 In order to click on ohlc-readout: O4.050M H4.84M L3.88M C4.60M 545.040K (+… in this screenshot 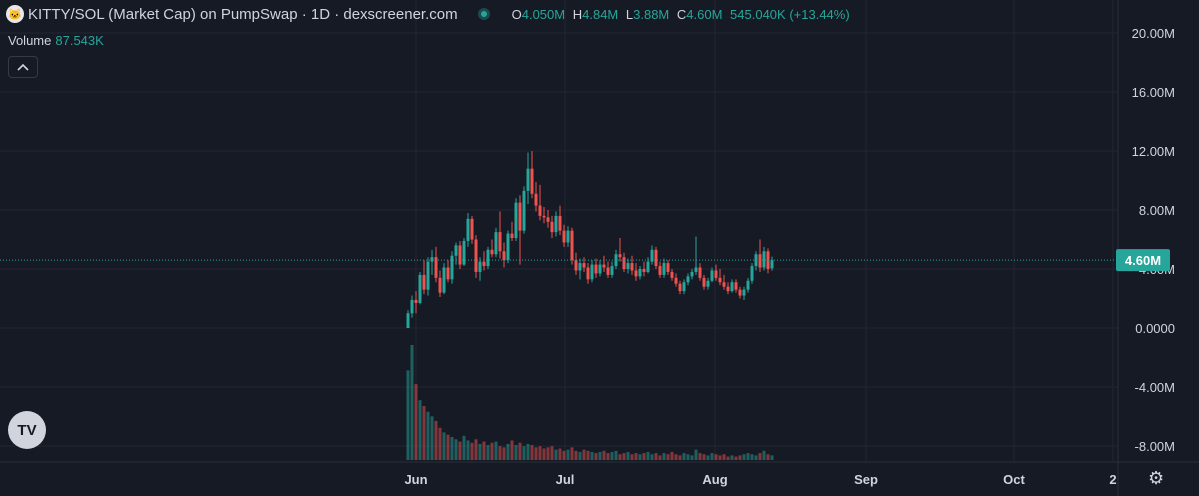, I will do `click(683, 14)`.